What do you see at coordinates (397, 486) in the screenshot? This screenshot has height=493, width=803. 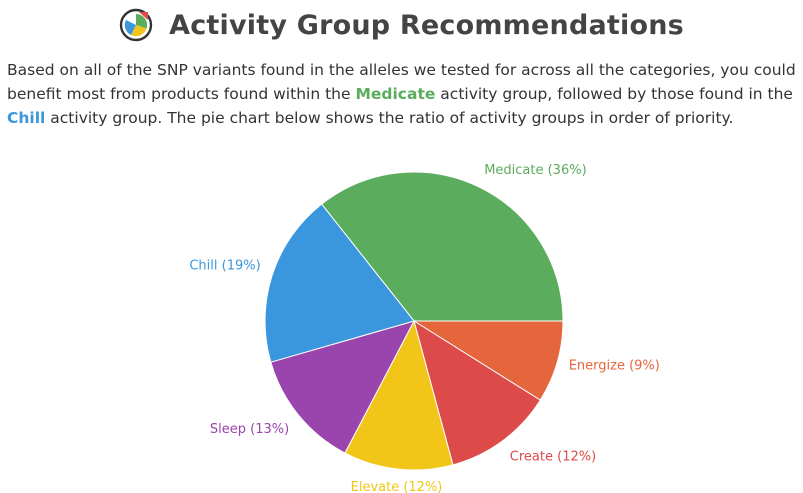 I see `pie-label-elevate: Elevate (12%)` at bounding box center [397, 486].